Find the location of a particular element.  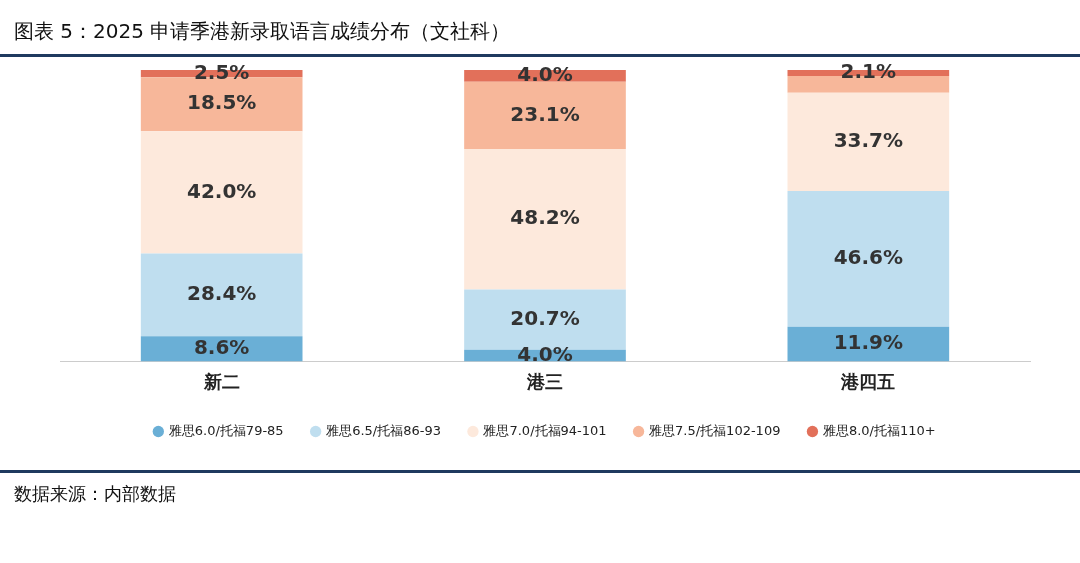

data-label: 33.7% is located at coordinates (868, 140).